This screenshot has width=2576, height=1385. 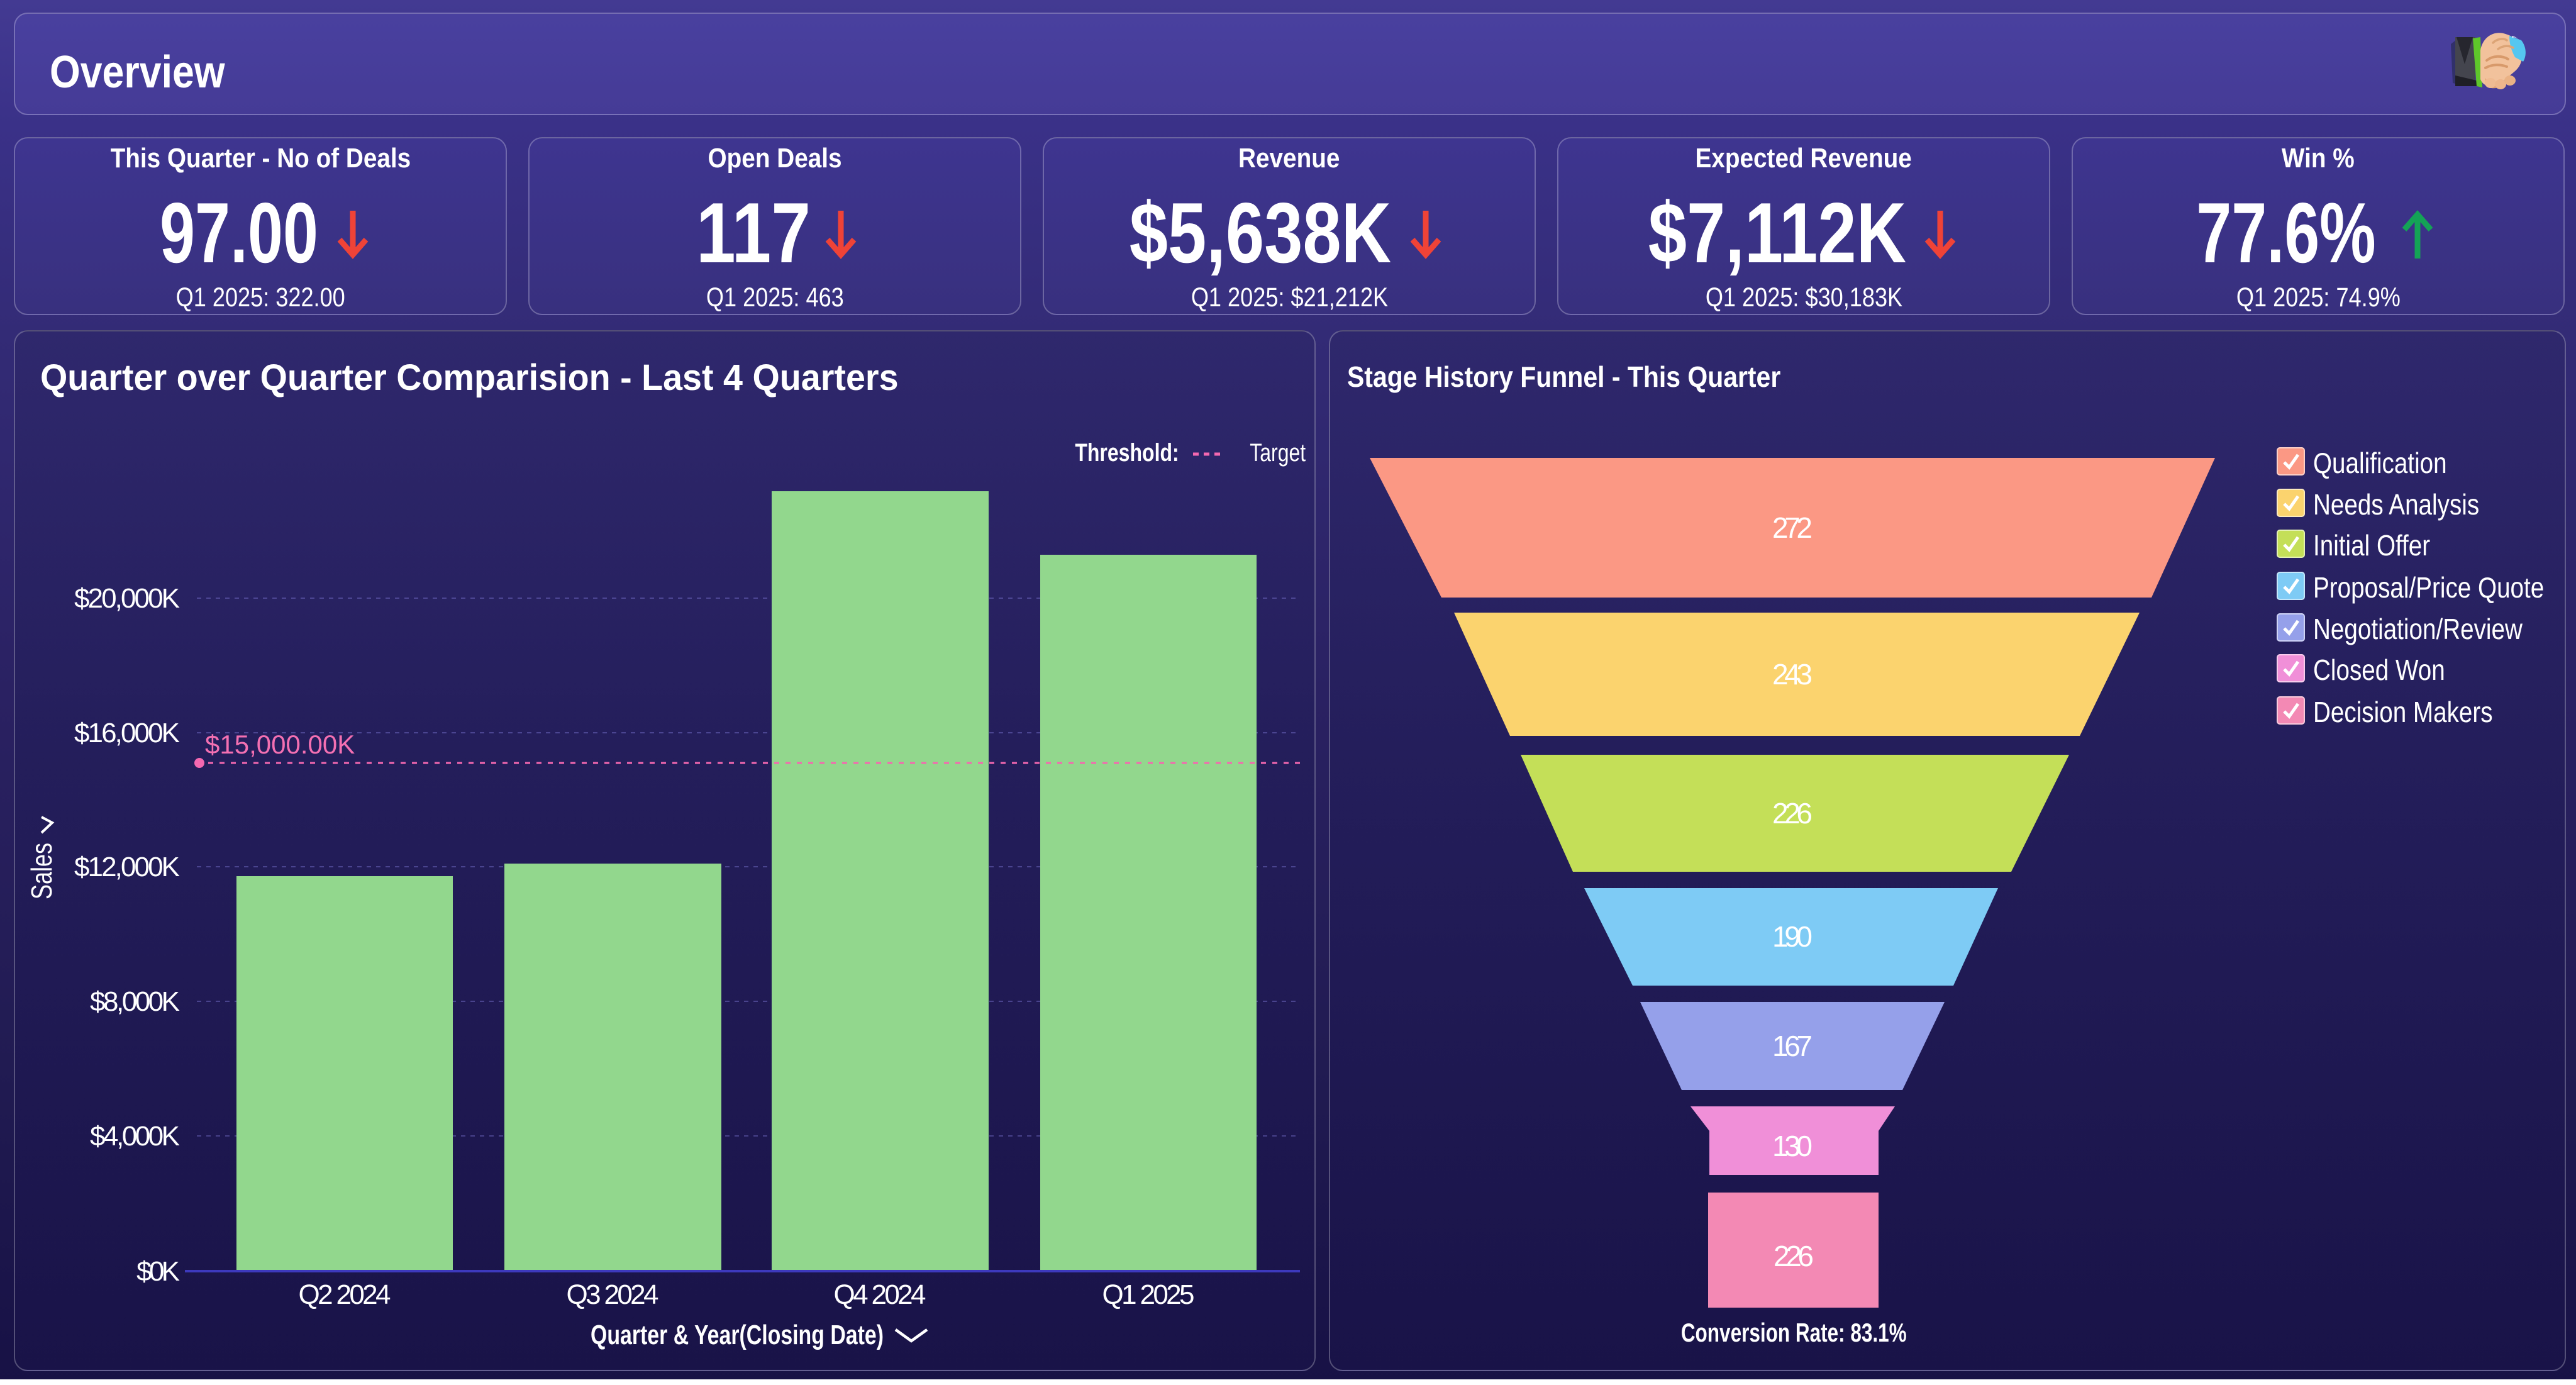 I want to click on svg-text: $0K, so click(x=158, y=1271).